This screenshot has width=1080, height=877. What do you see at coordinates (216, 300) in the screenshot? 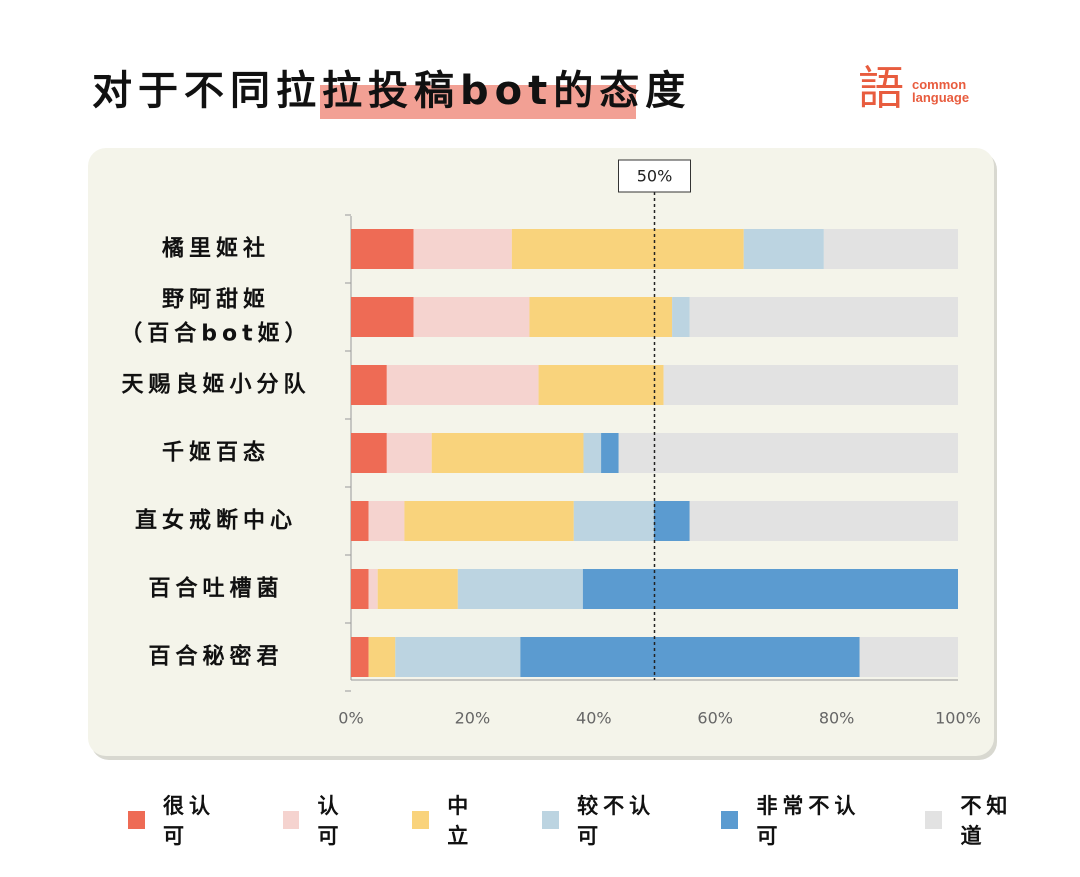
I see `category-label: 野阿甜姬` at bounding box center [216, 300].